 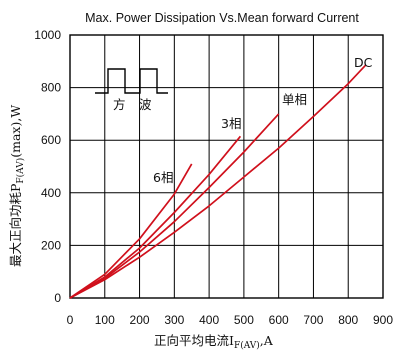 I want to click on x-axis-label: 正向平均电流IF(AV),A, so click(x=214, y=342).